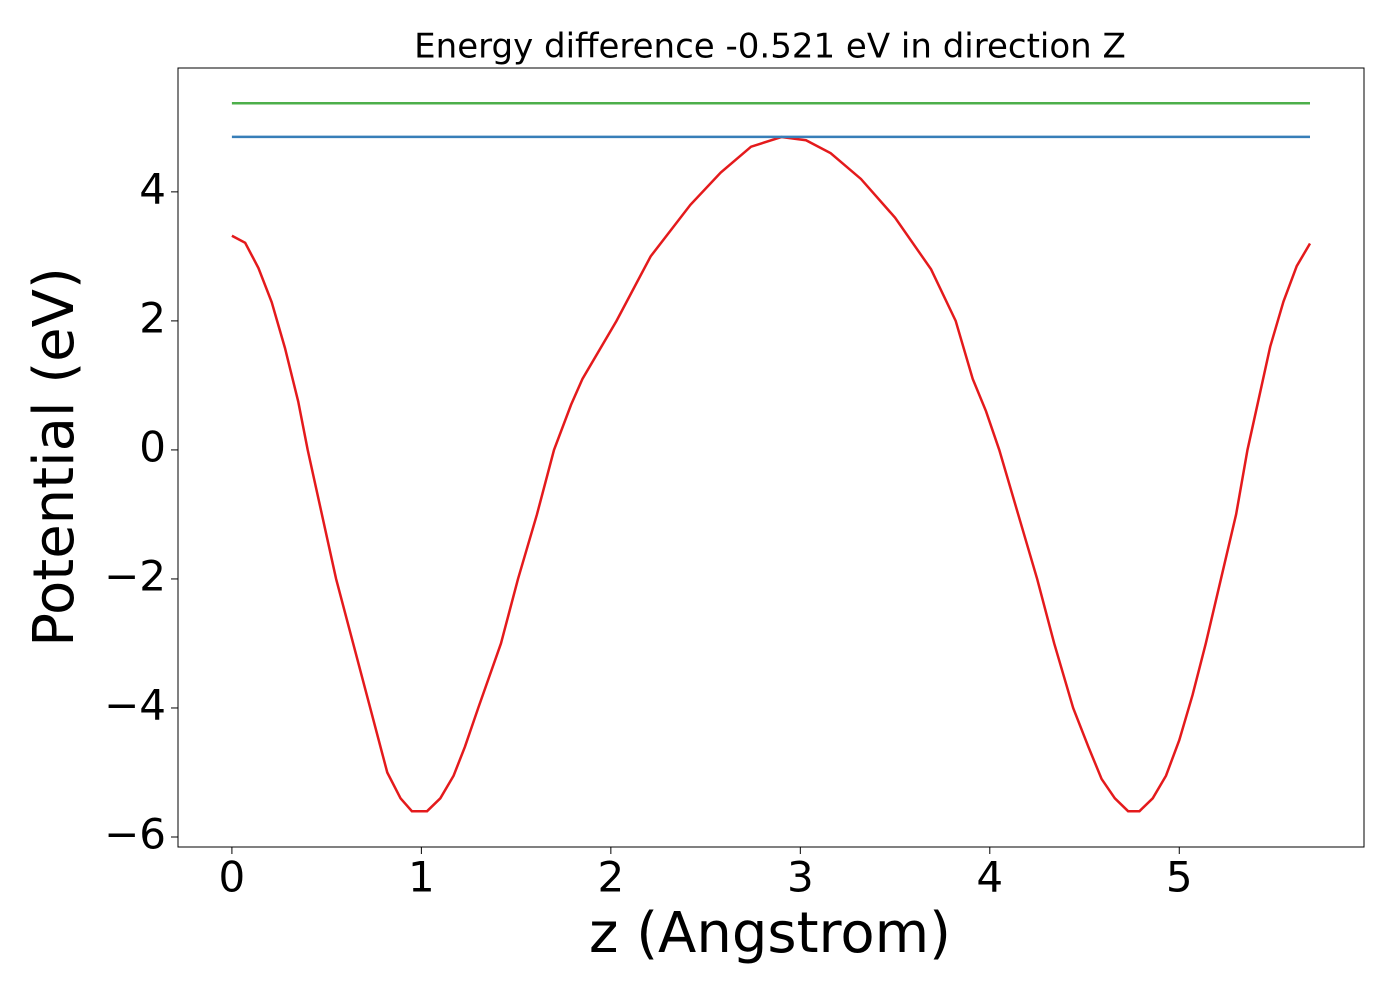 The width and height of the screenshot is (1400, 1004). Describe the element at coordinates (1179, 877) in the screenshot. I see `x-tick-label: 5` at that location.